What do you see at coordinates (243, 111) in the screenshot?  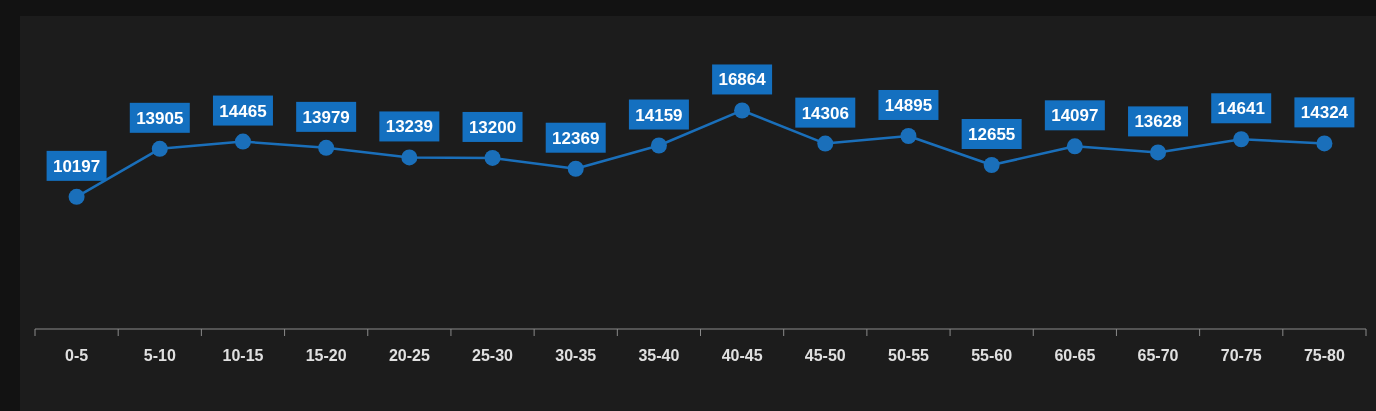 I see `data-label: 14465` at bounding box center [243, 111].